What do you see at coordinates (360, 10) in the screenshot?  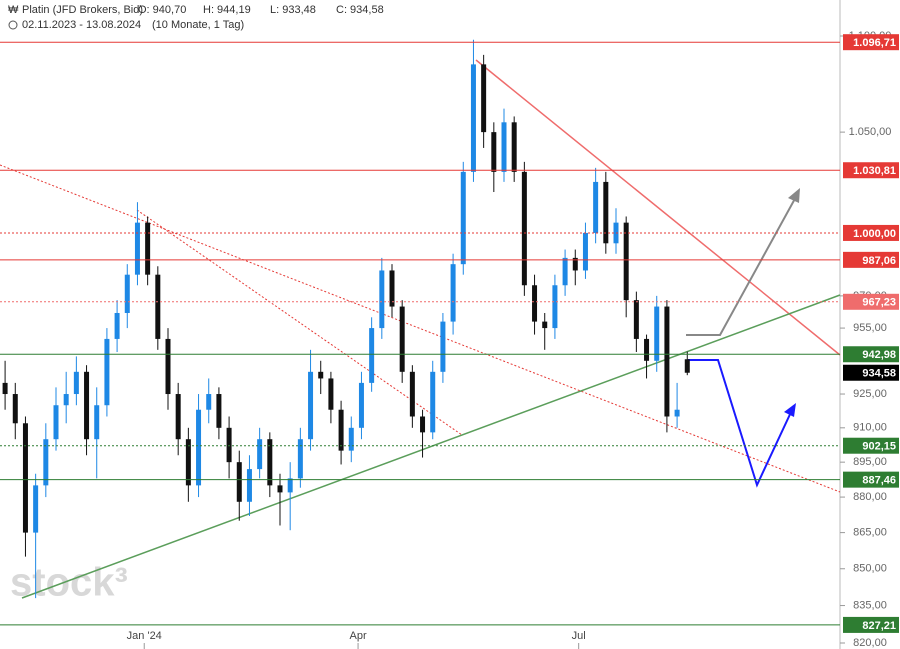 I see `ohlc-close: C: 934,58` at bounding box center [360, 10].